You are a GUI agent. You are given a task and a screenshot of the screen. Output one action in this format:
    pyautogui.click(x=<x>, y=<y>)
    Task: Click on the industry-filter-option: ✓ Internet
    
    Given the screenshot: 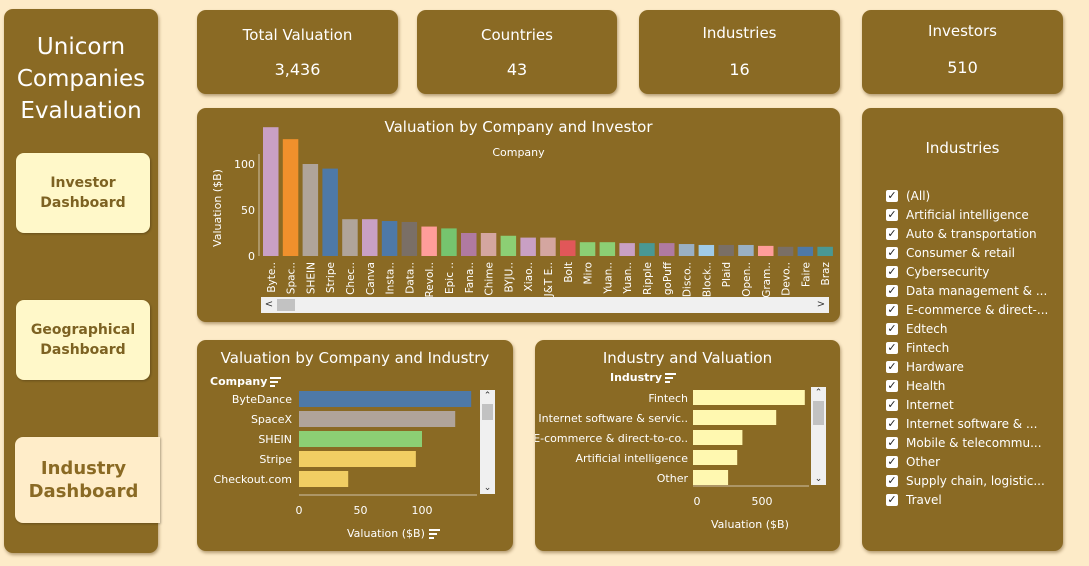 What is the action you would take?
    pyautogui.click(x=920, y=405)
    